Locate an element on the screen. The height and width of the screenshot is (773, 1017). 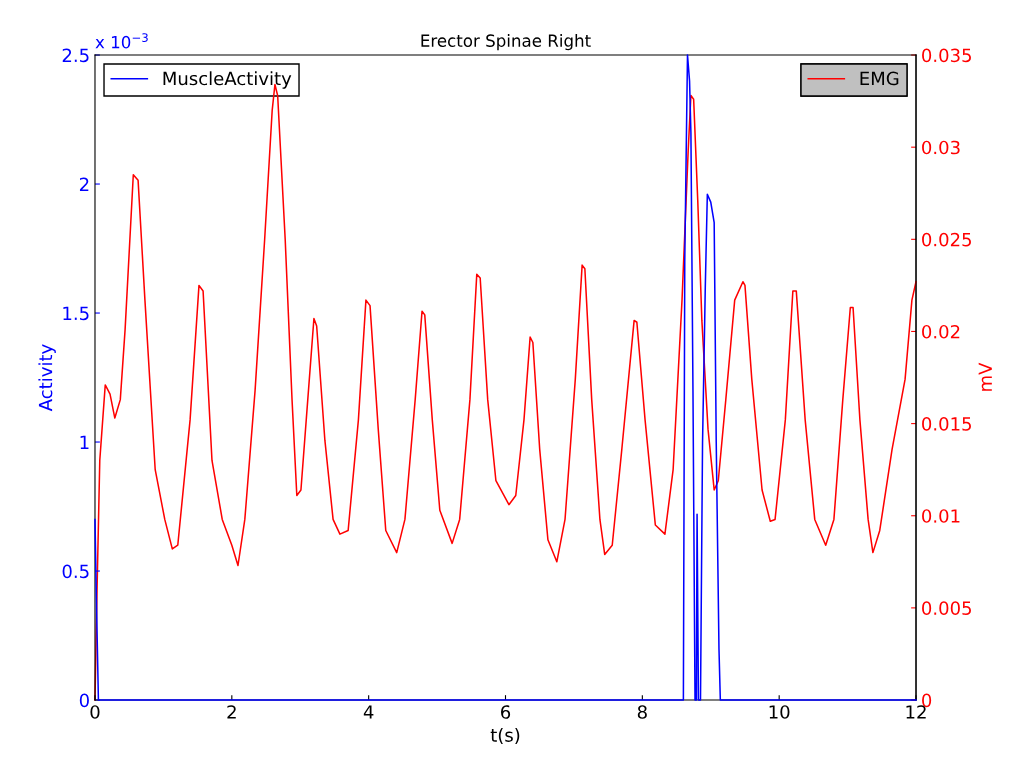
legend-label: MuscleActivity is located at coordinates (227, 80).